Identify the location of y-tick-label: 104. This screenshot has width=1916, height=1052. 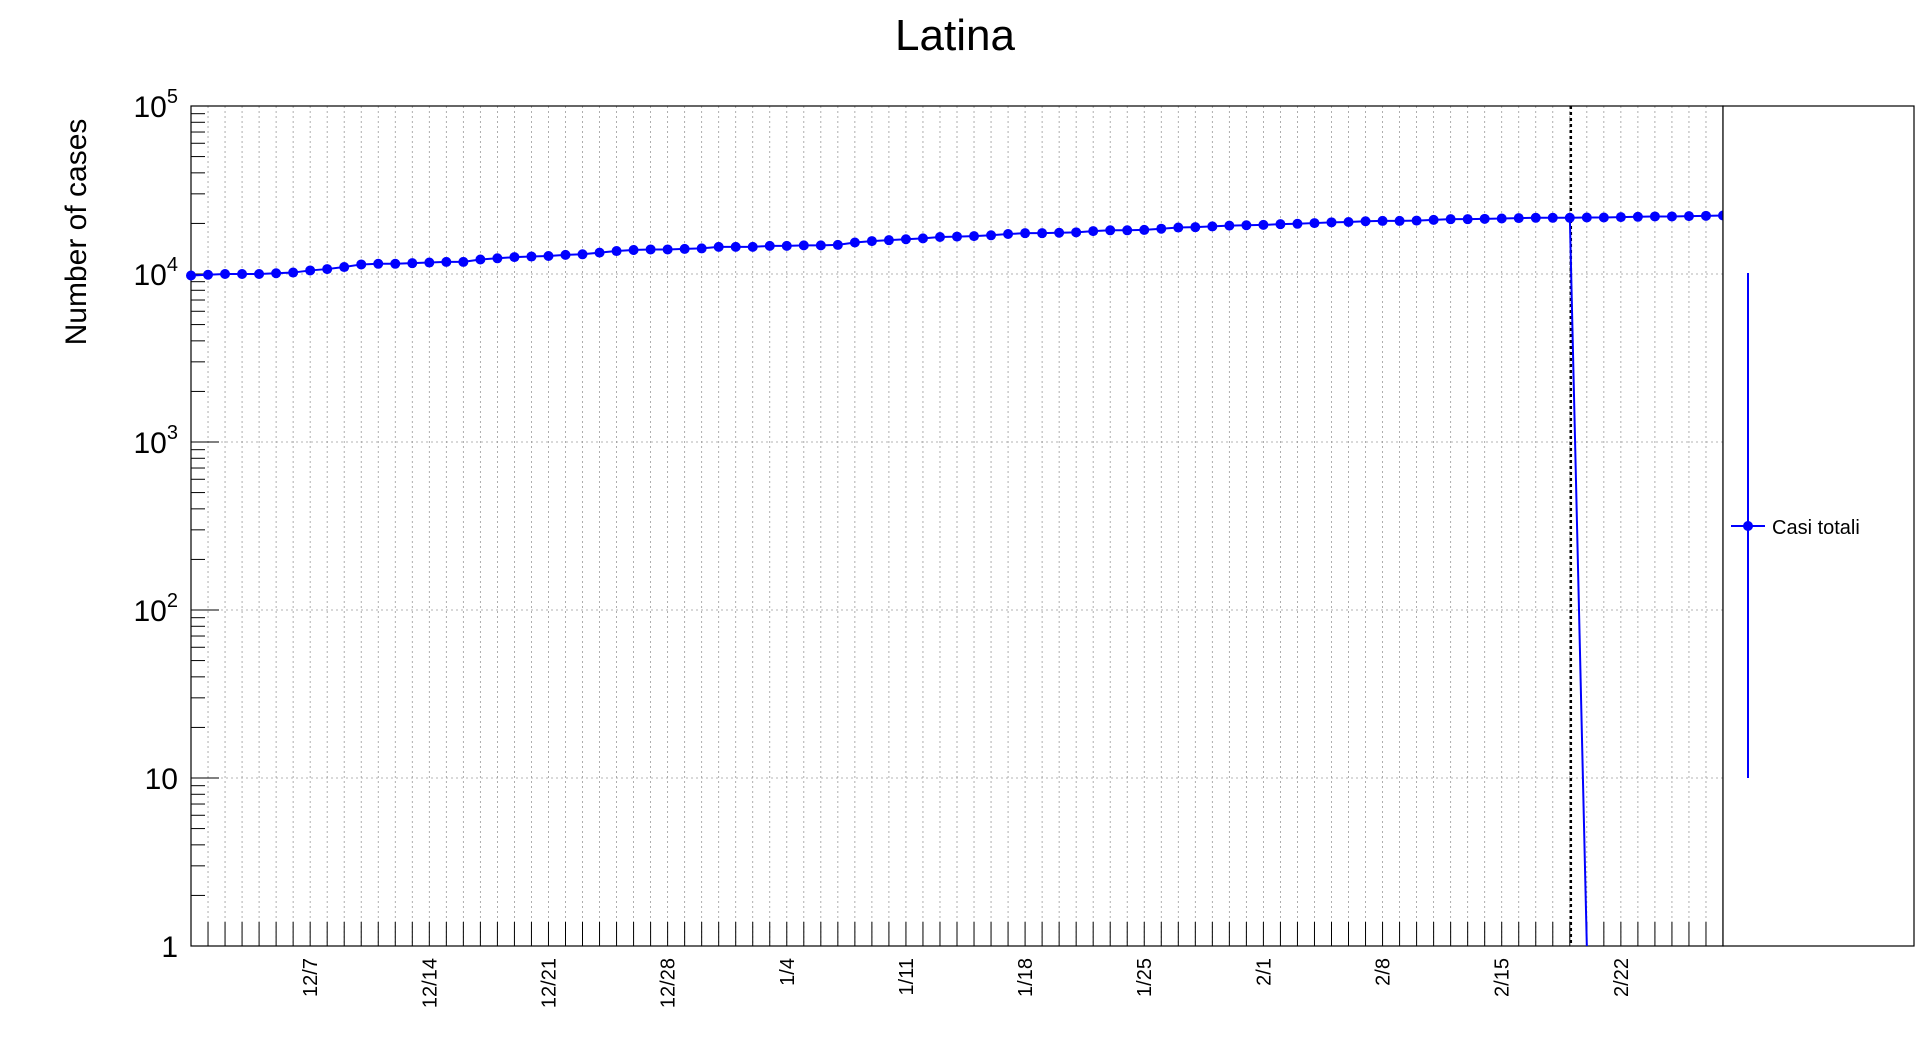
(156, 273).